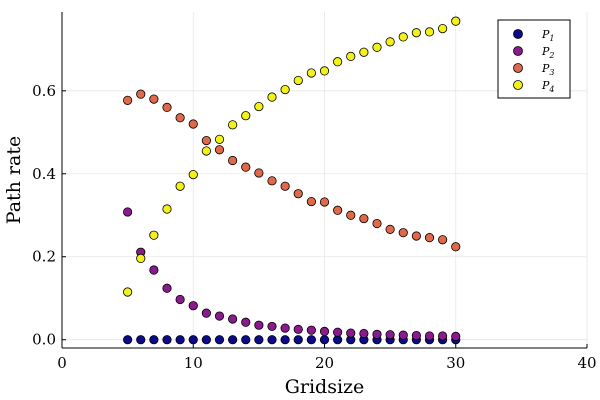 This screenshot has width=600, height=400. What do you see at coordinates (534, 59) in the screenshot?
I see `legend-box` at bounding box center [534, 59].